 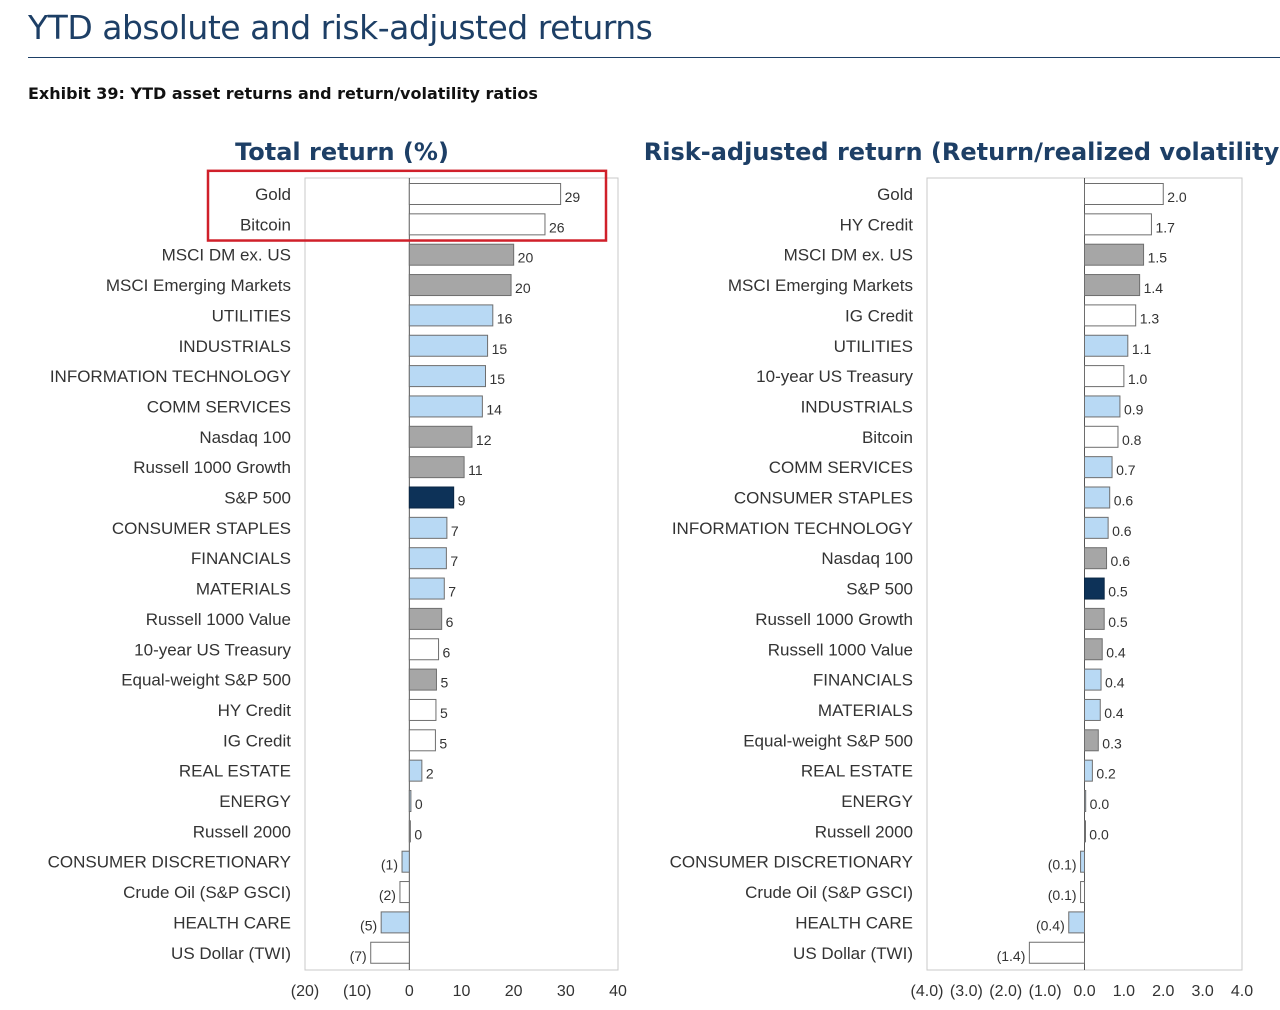 I want to click on category-label: INDUSTRIALS, so click(x=235, y=346).